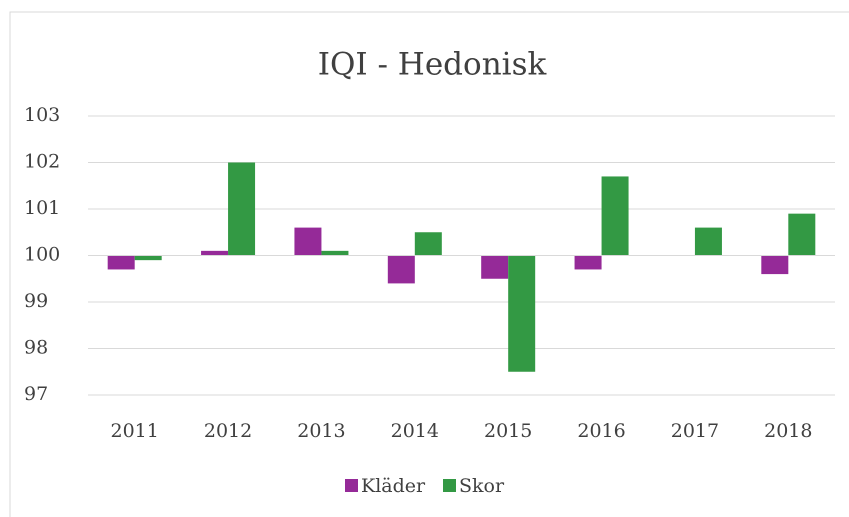 The width and height of the screenshot is (849, 517). I want to click on x-tick-label: 2018, so click(788, 431).